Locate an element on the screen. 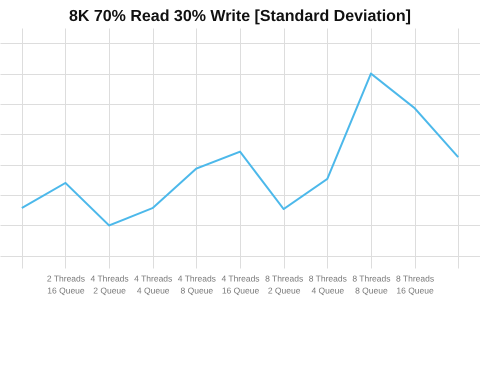 Image resolution: width=480 pixels, height=375 pixels. chart-title: 8K 70% Read 30% Write [Standard Deviation] is located at coordinates (240, 16).